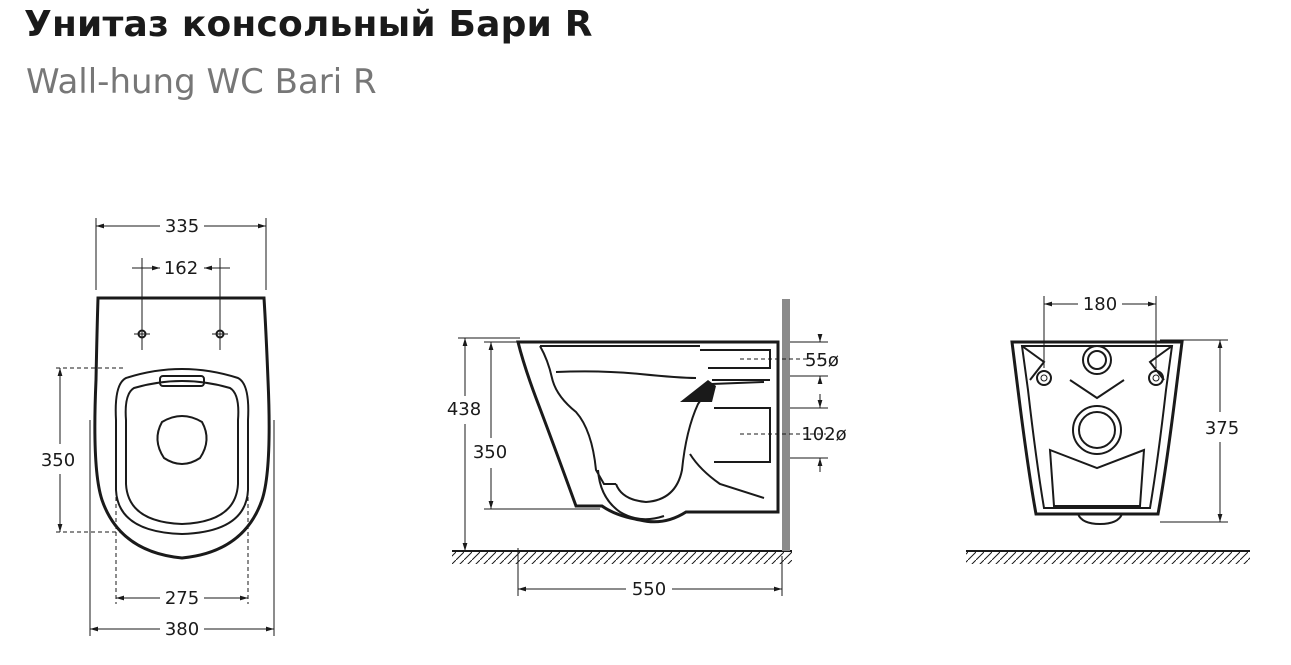 The height and width of the screenshot is (665, 1291). I want to click on dim-380: 380, so click(182, 629).